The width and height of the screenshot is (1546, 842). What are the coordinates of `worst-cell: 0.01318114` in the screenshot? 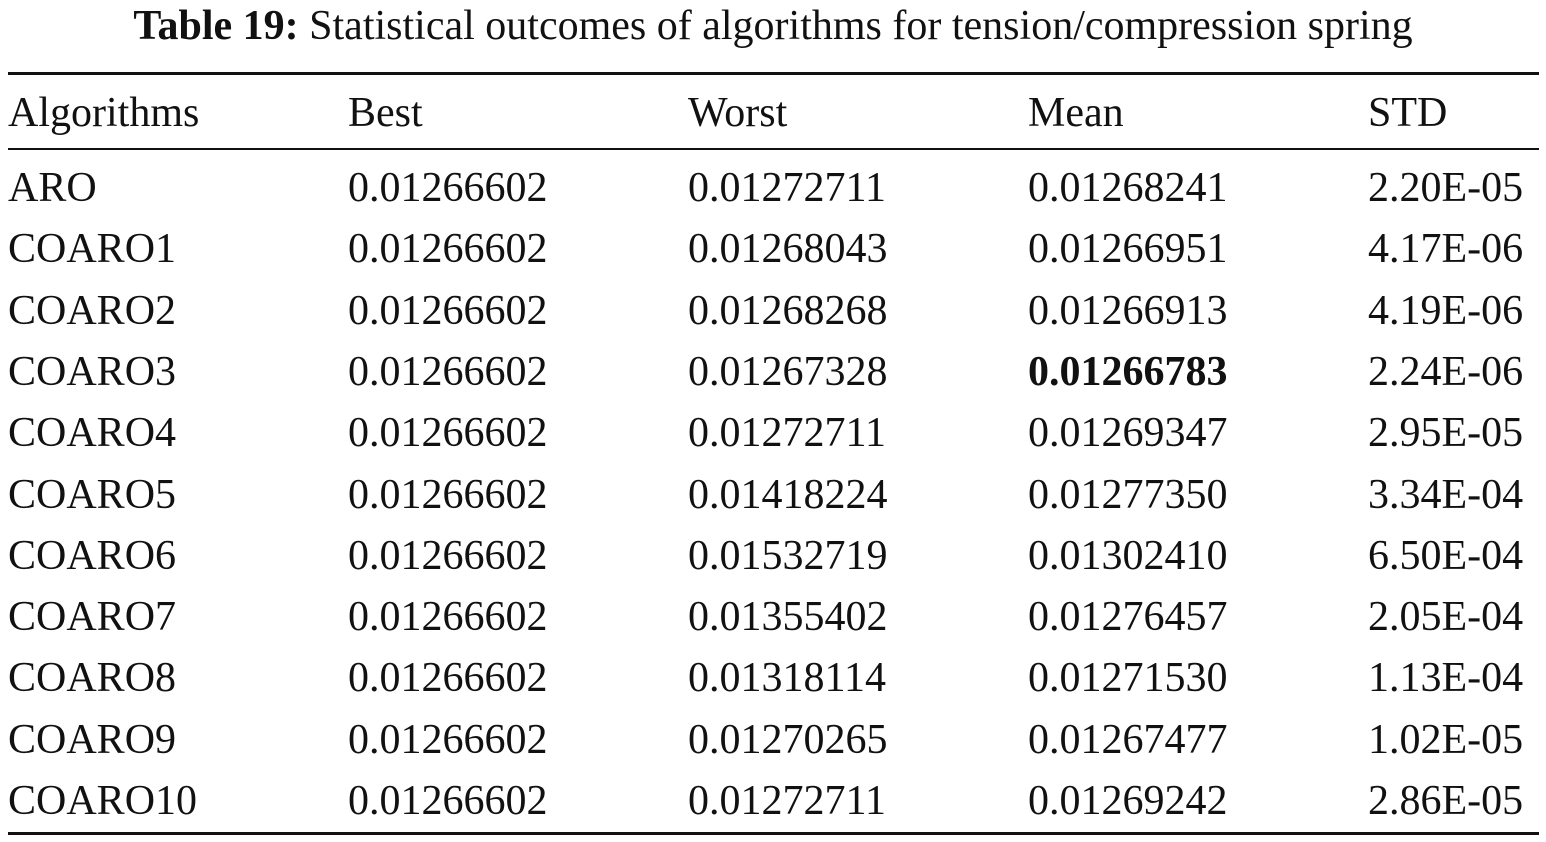 It's located at (787, 678).